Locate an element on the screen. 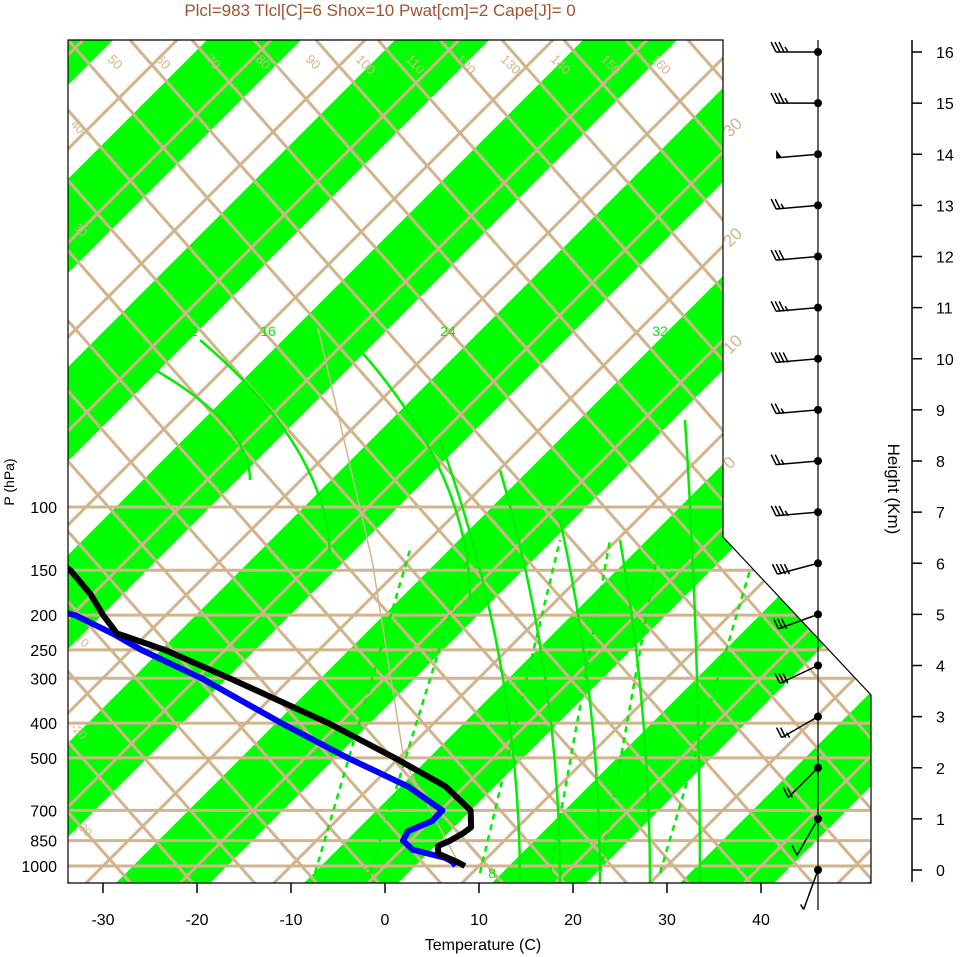  height-tick-label: 14 is located at coordinates (945, 155).